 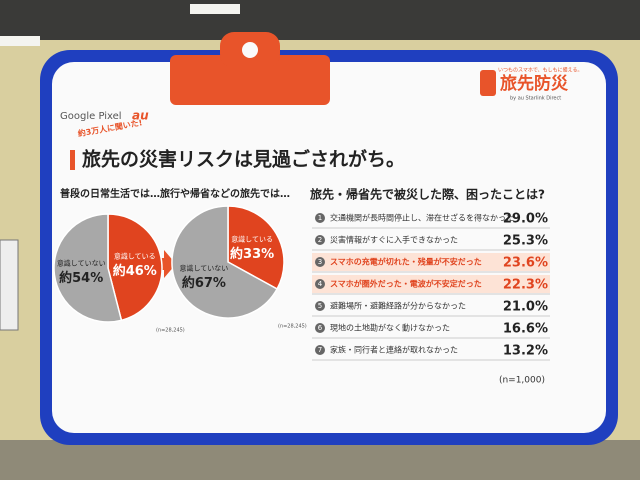 What do you see at coordinates (250, 50) in the screenshot?
I see `clip-hole` at bounding box center [250, 50].